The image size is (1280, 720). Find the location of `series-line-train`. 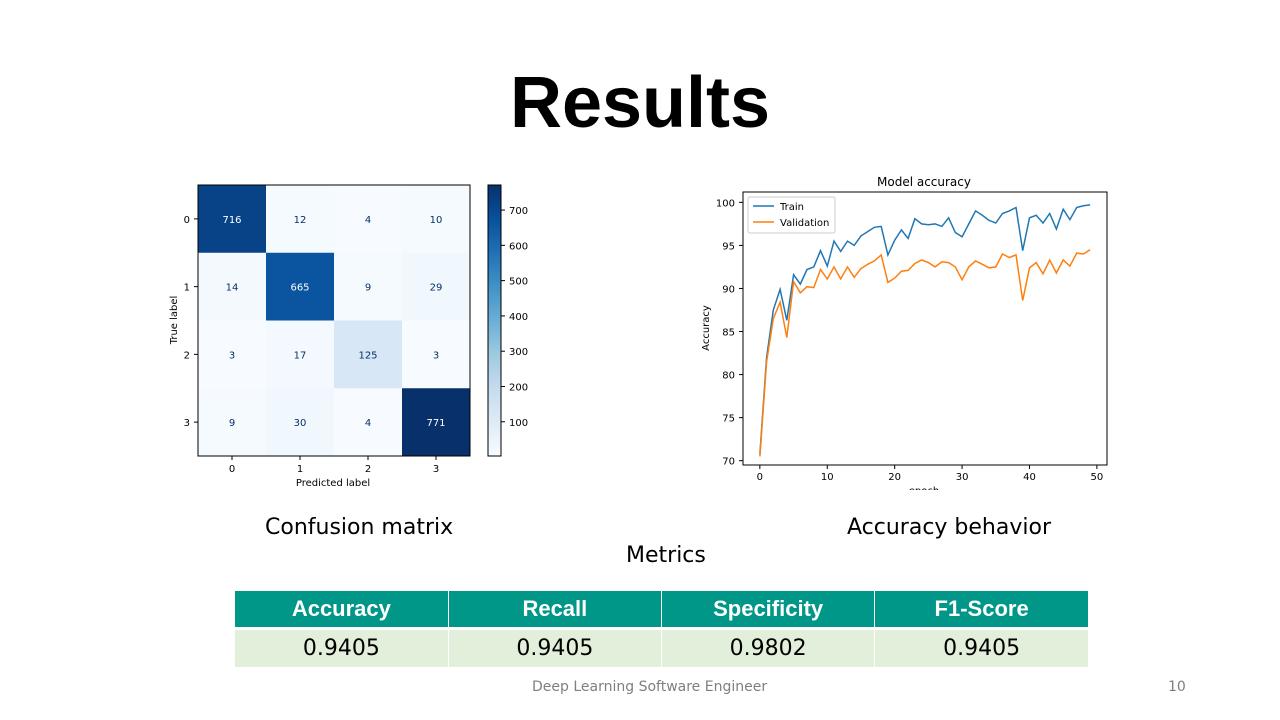

series-line-train is located at coordinates (925, 329).